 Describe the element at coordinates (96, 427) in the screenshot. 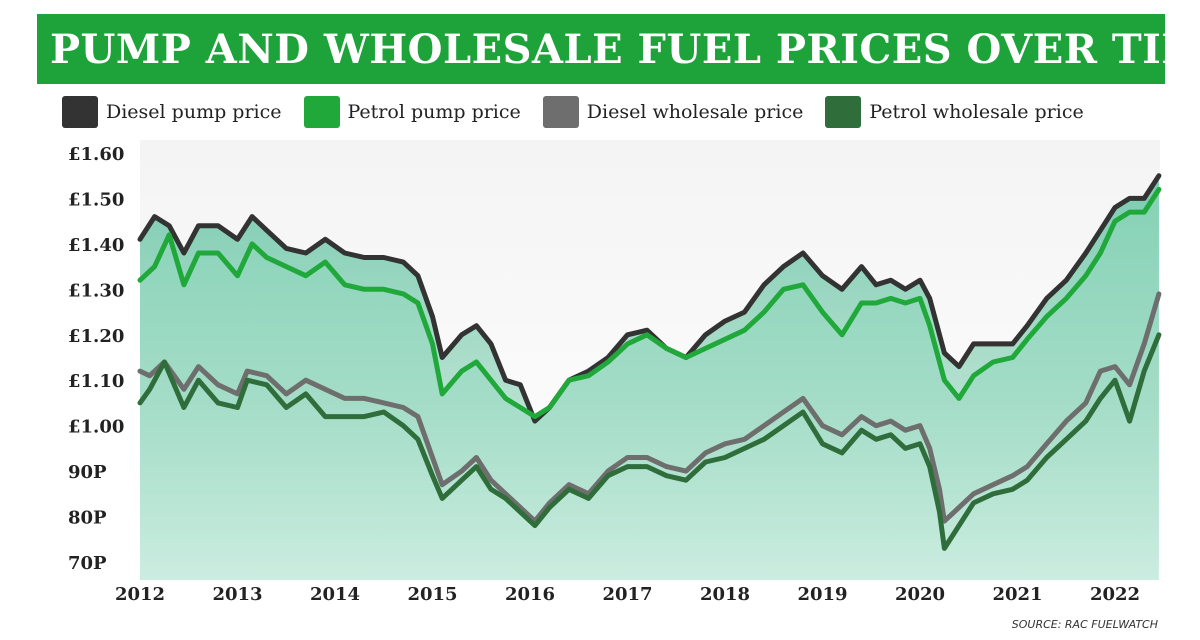

I see `y-tick-label: £1.00` at that location.